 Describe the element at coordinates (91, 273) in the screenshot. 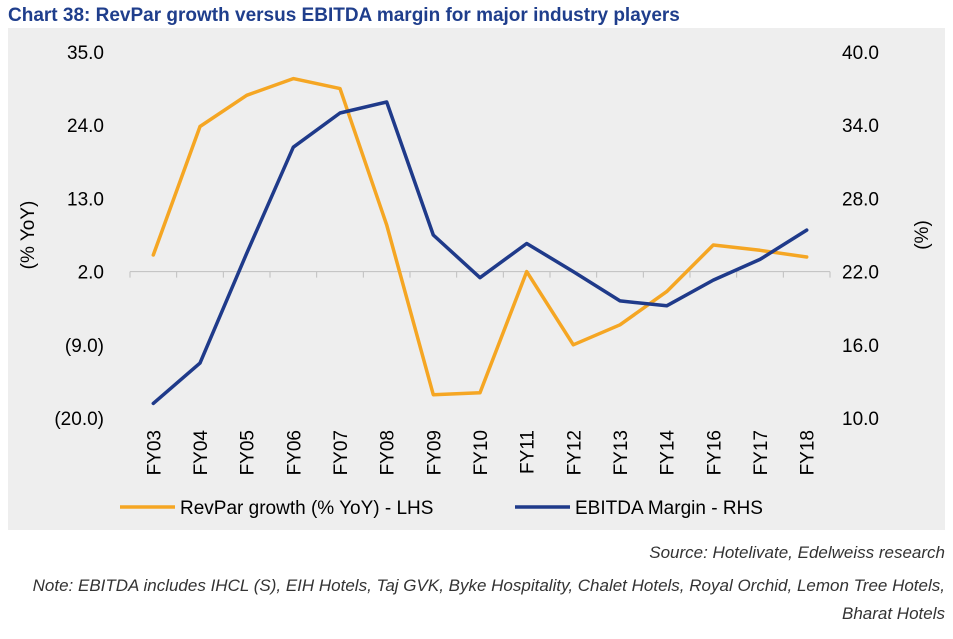

I see `y-left-tick-label: 2.0` at that location.